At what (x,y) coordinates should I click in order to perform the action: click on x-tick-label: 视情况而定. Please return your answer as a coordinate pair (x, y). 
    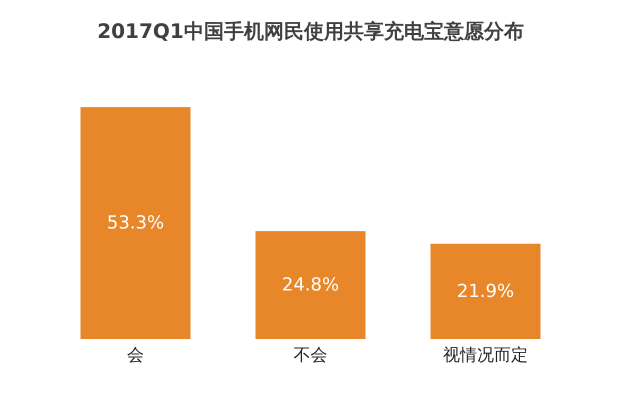
    Looking at the image, I should click on (485, 356).